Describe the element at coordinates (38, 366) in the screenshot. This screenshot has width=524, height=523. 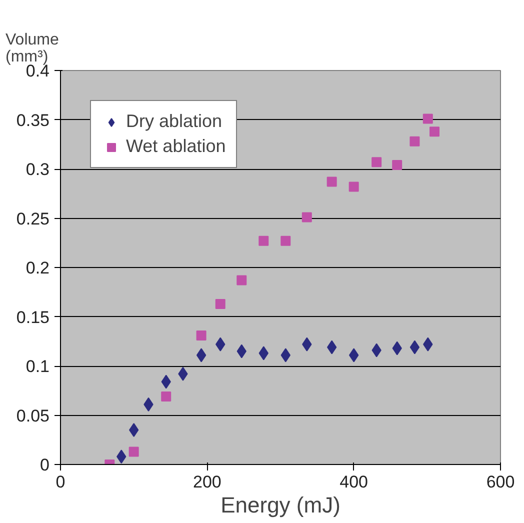
I see `y-tick-label: 0.1` at that location.